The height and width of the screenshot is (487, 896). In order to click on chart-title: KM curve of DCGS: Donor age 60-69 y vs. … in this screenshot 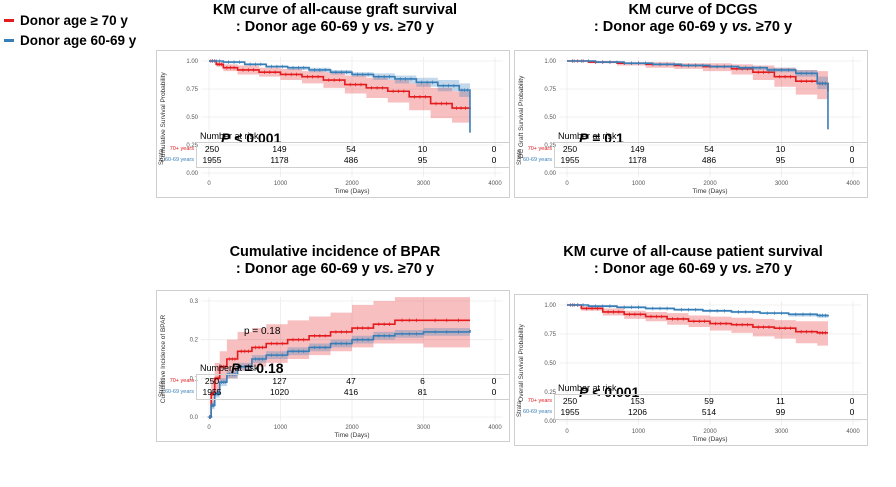, I will do `click(693, 19)`.